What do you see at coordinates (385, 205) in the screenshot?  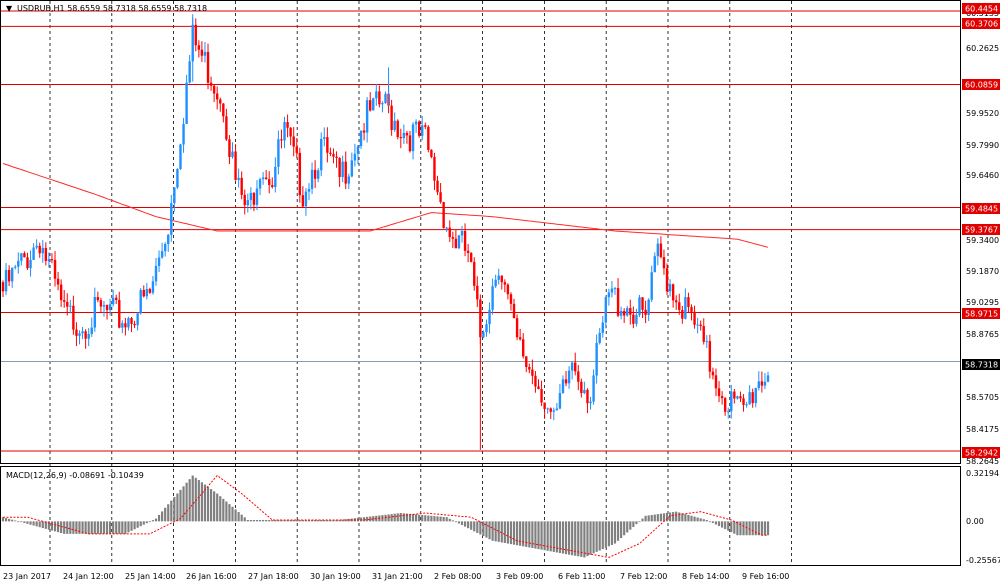 I see `moving-average` at bounding box center [385, 205].